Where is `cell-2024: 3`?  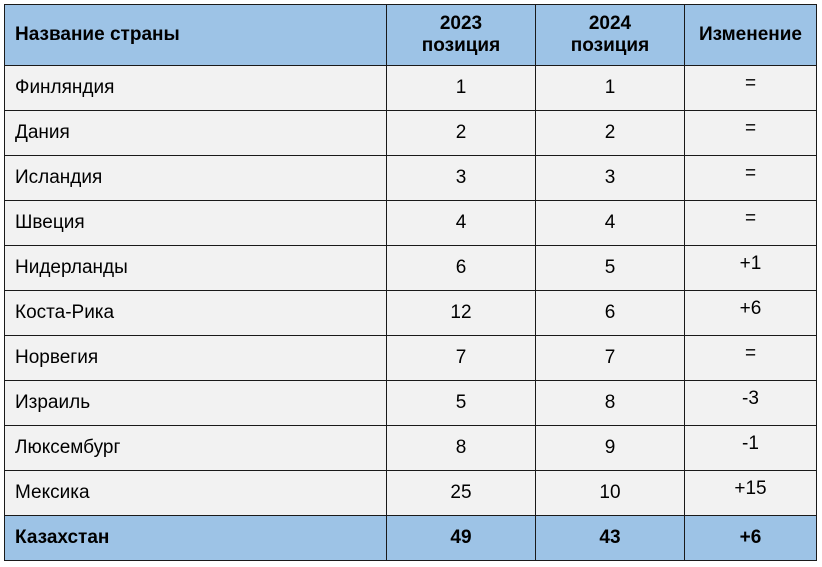 cell-2024: 3 is located at coordinates (610, 178).